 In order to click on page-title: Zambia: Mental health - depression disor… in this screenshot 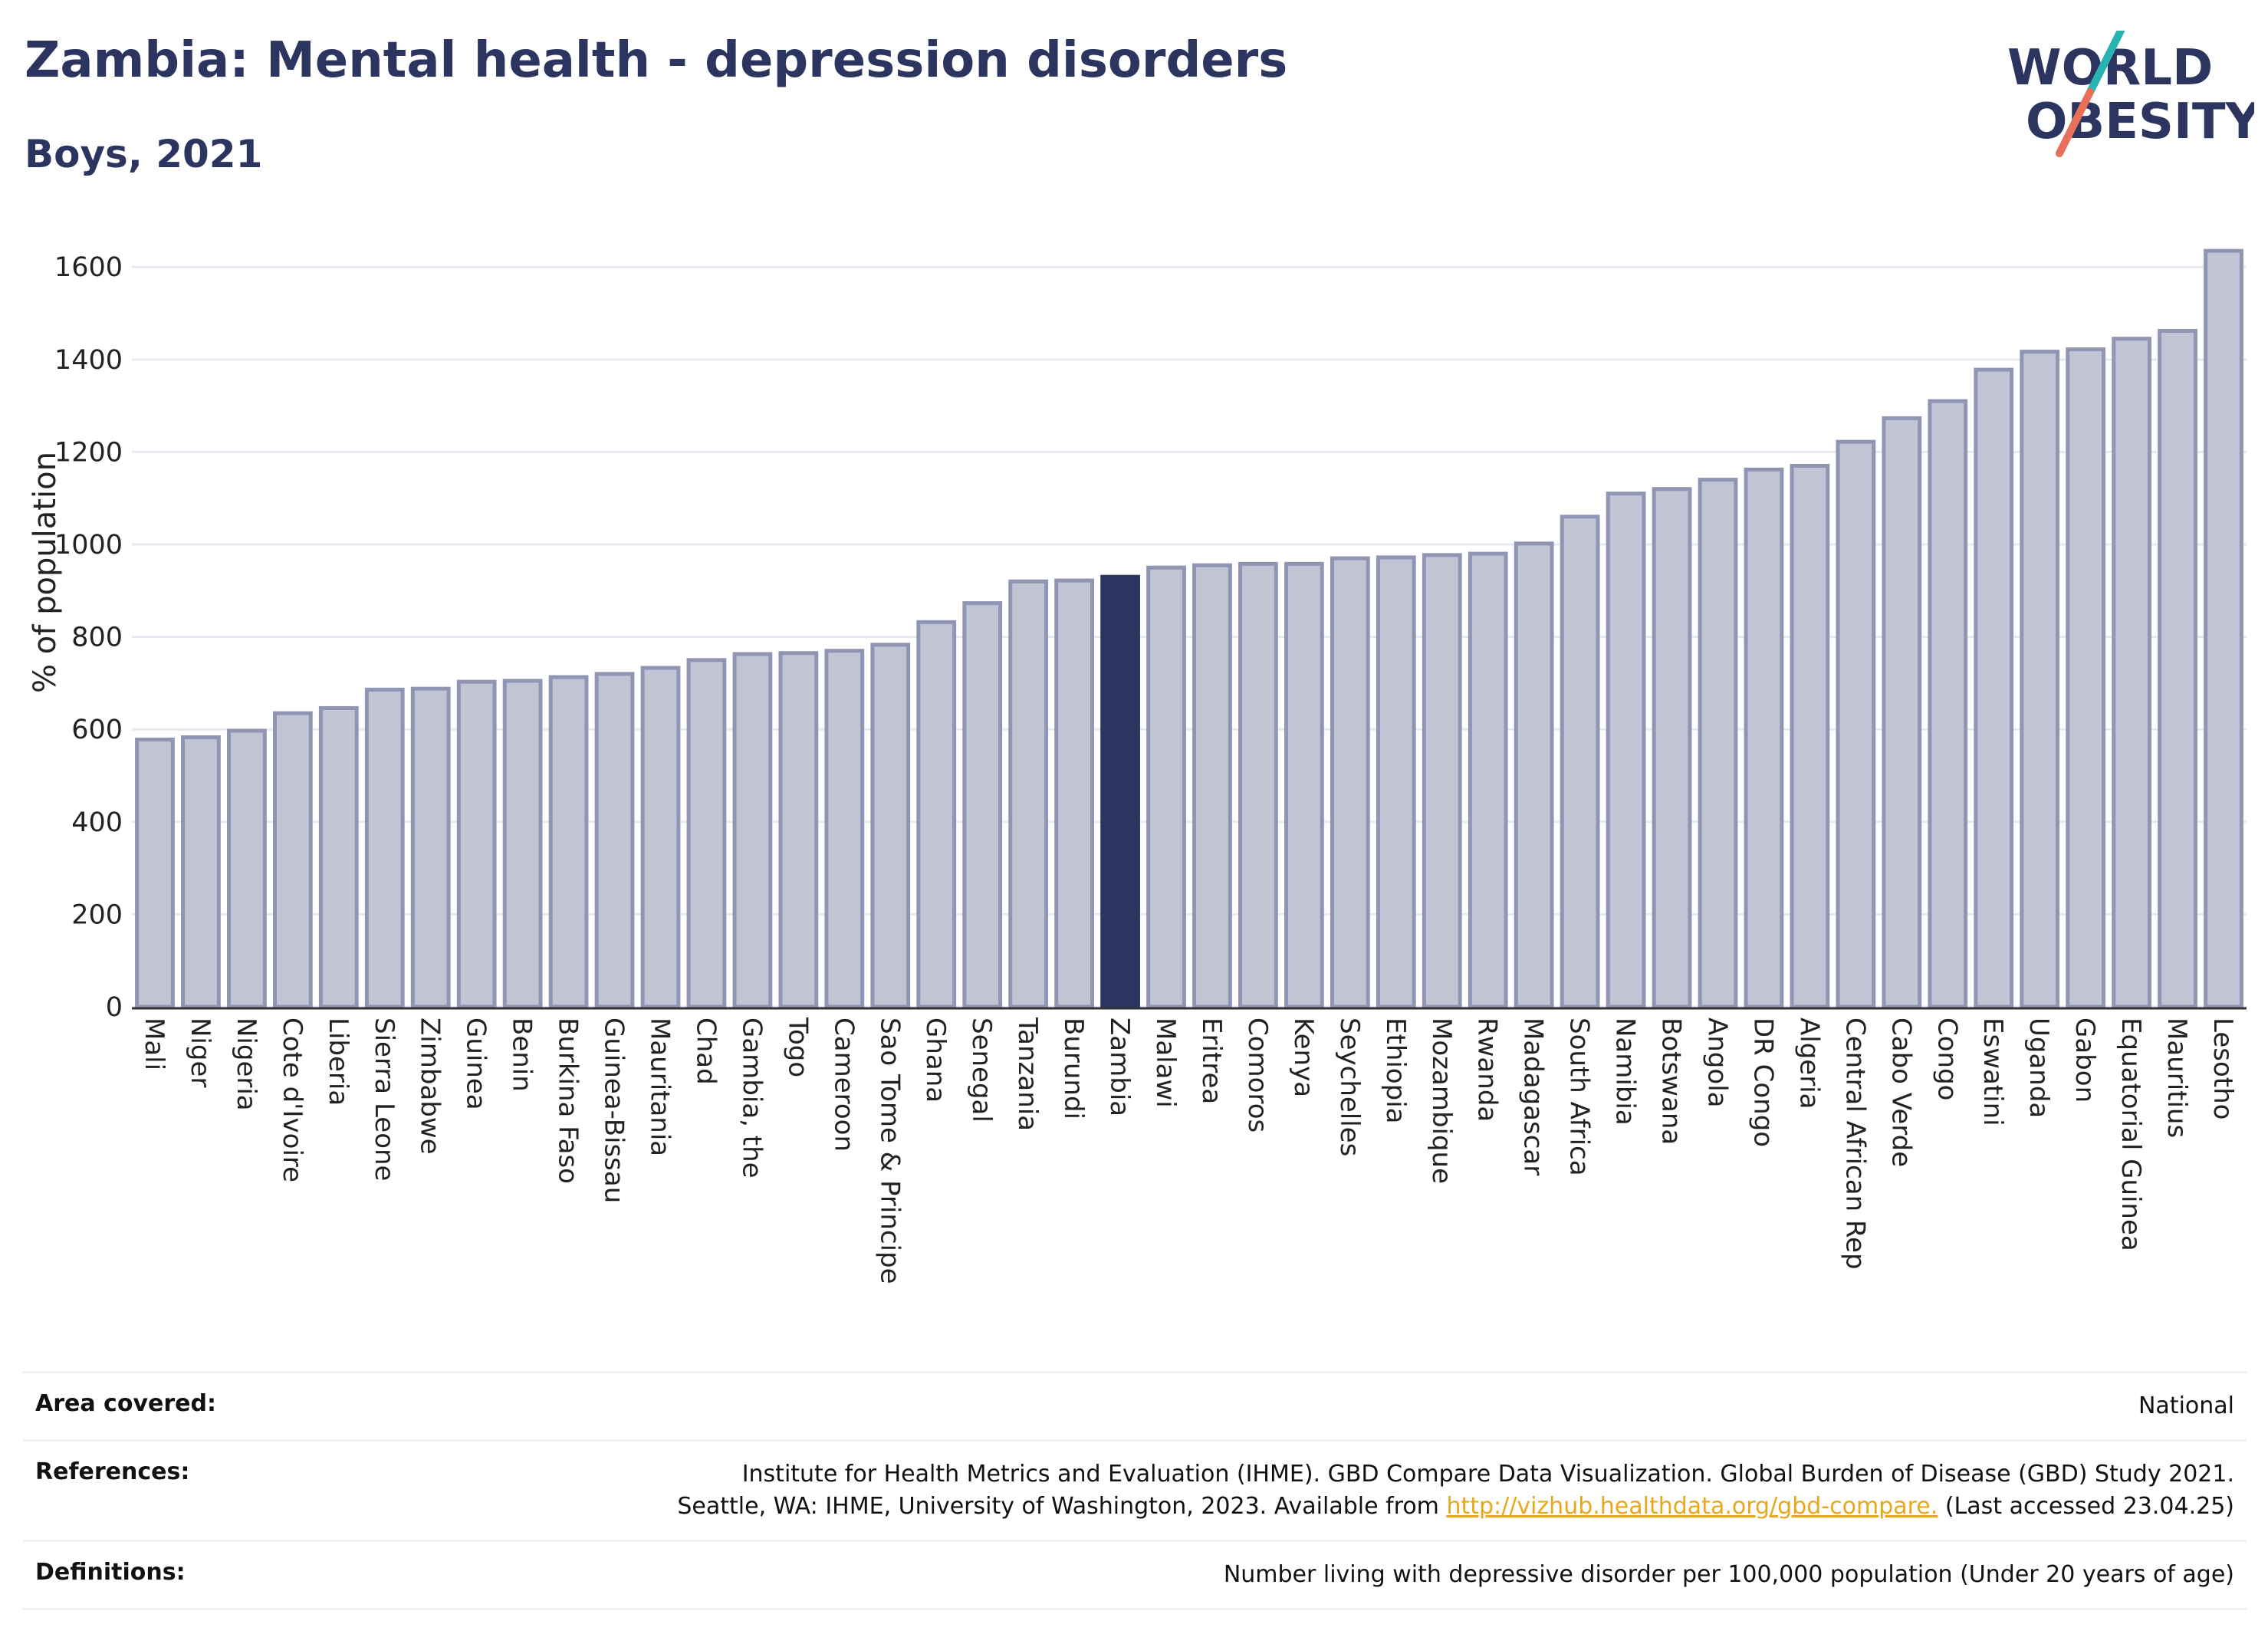, I will do `click(656, 61)`.